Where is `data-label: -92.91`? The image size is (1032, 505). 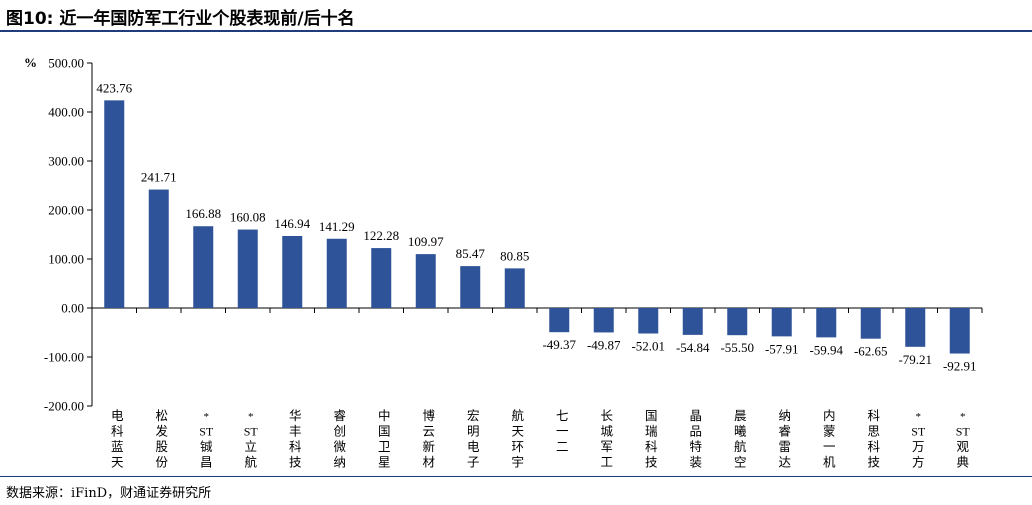 data-label: -92.91 is located at coordinates (960, 366).